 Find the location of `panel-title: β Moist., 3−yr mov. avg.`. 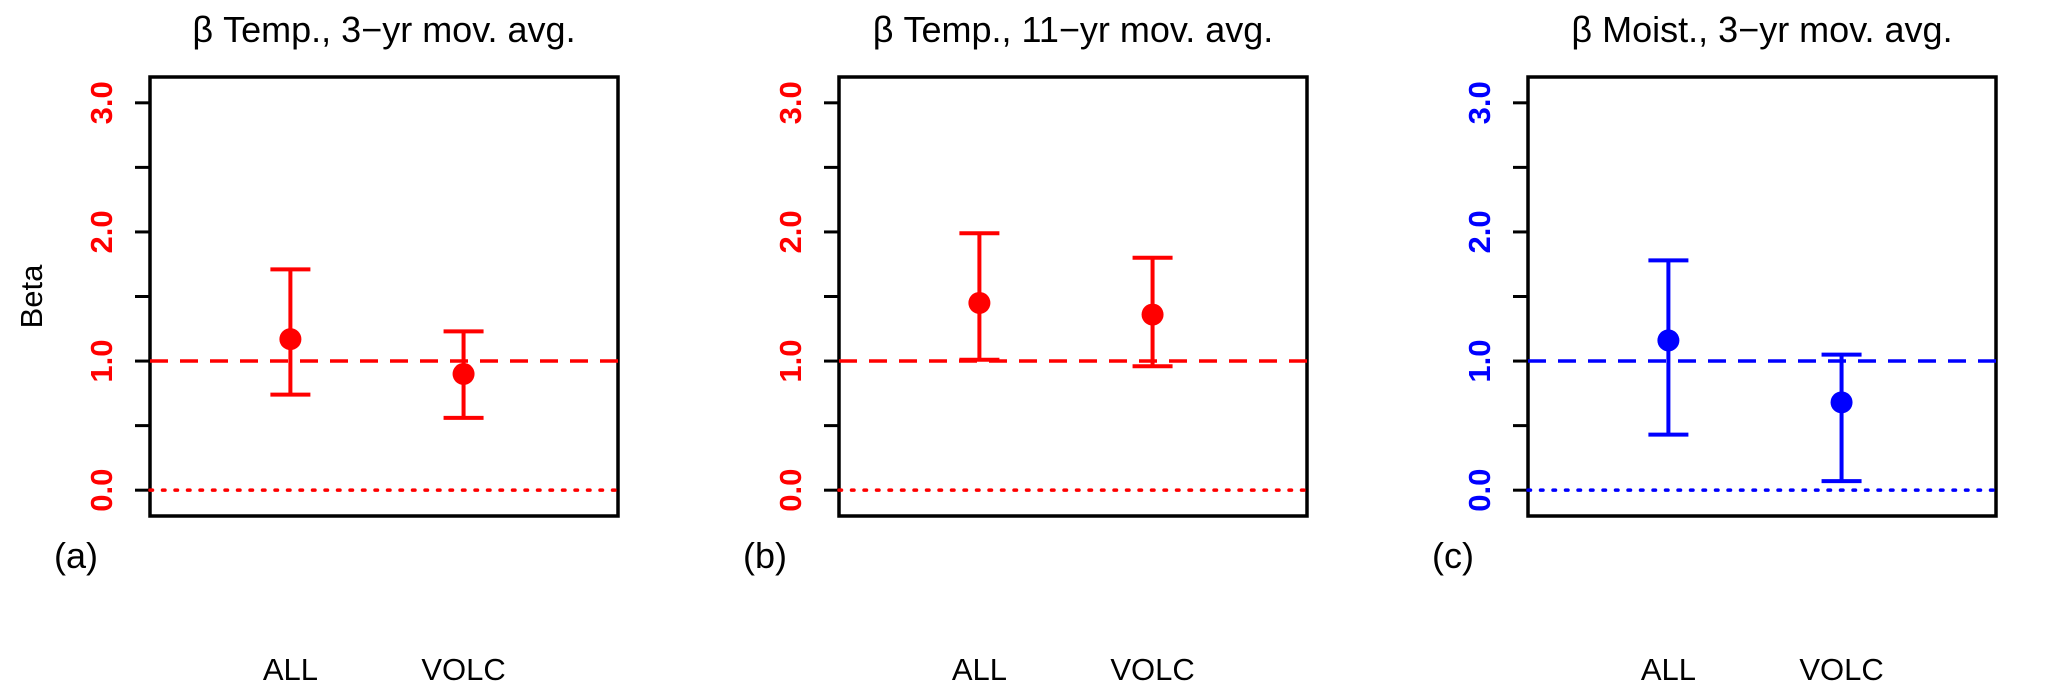

panel-title: β Moist., 3−yr mov. avg. is located at coordinates (1761, 29).